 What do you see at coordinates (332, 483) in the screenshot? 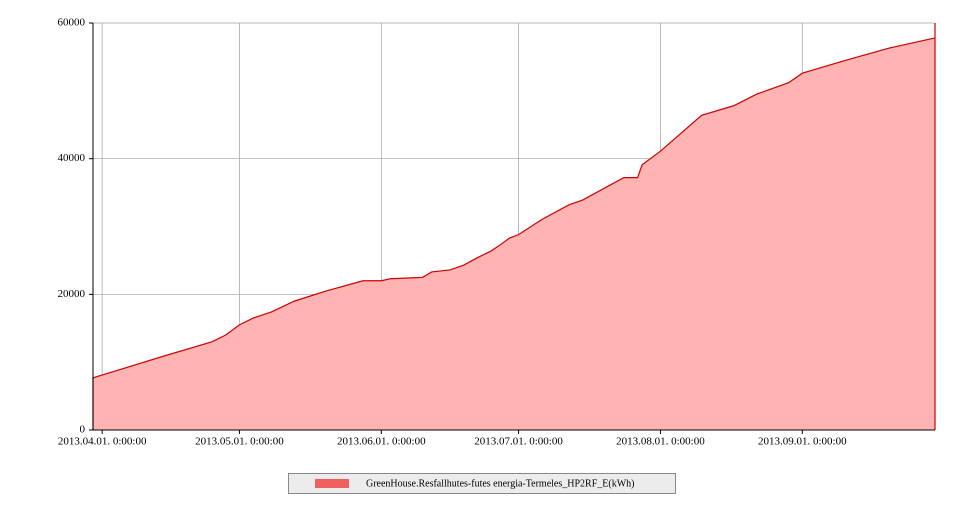
I see `legend-swatch` at bounding box center [332, 483].